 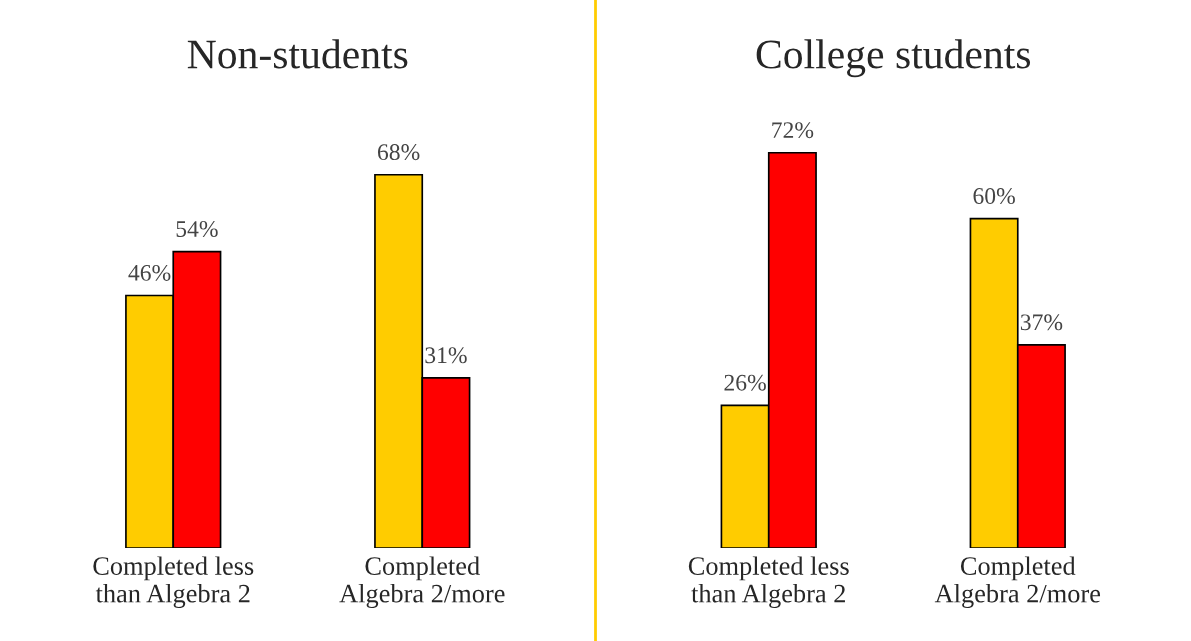 What do you see at coordinates (297, 54) in the screenshot?
I see `chart-title: Non-students` at bounding box center [297, 54].